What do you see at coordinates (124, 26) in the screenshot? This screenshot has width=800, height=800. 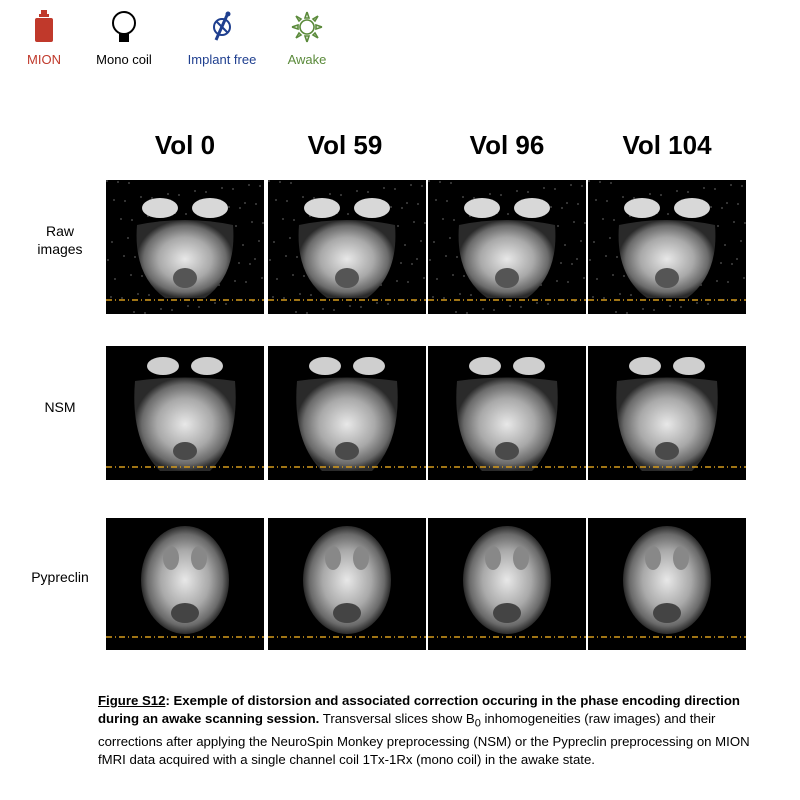 I see `coil-icon` at bounding box center [124, 26].